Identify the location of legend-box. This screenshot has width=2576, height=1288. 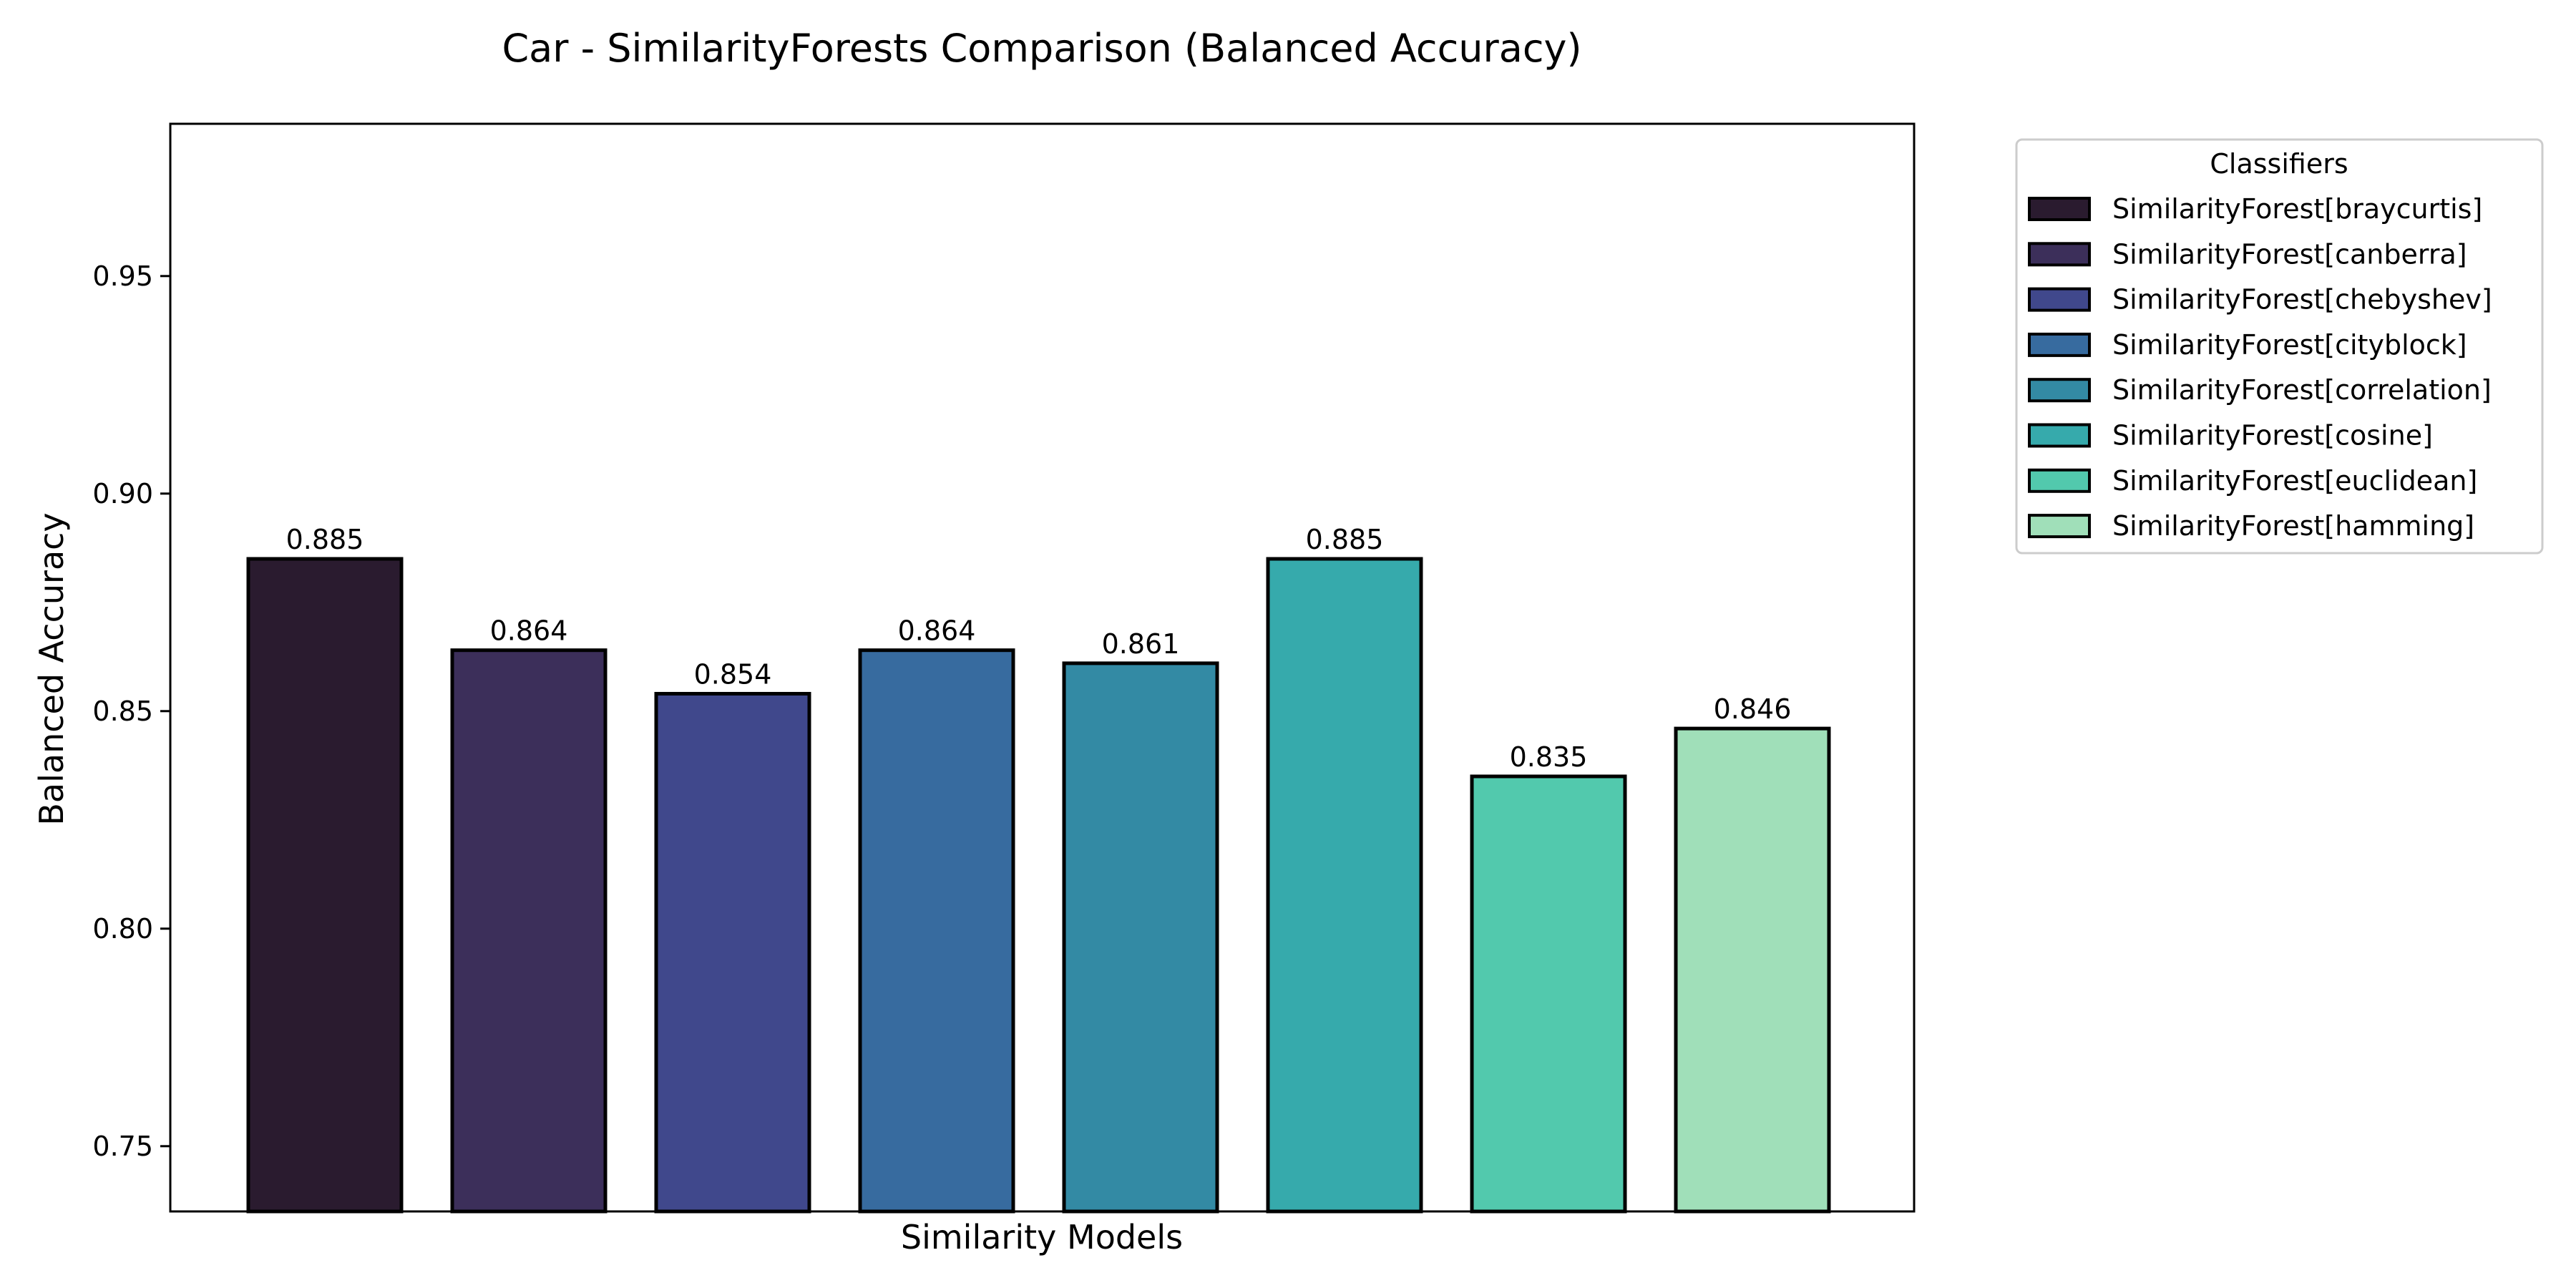
(2279, 346).